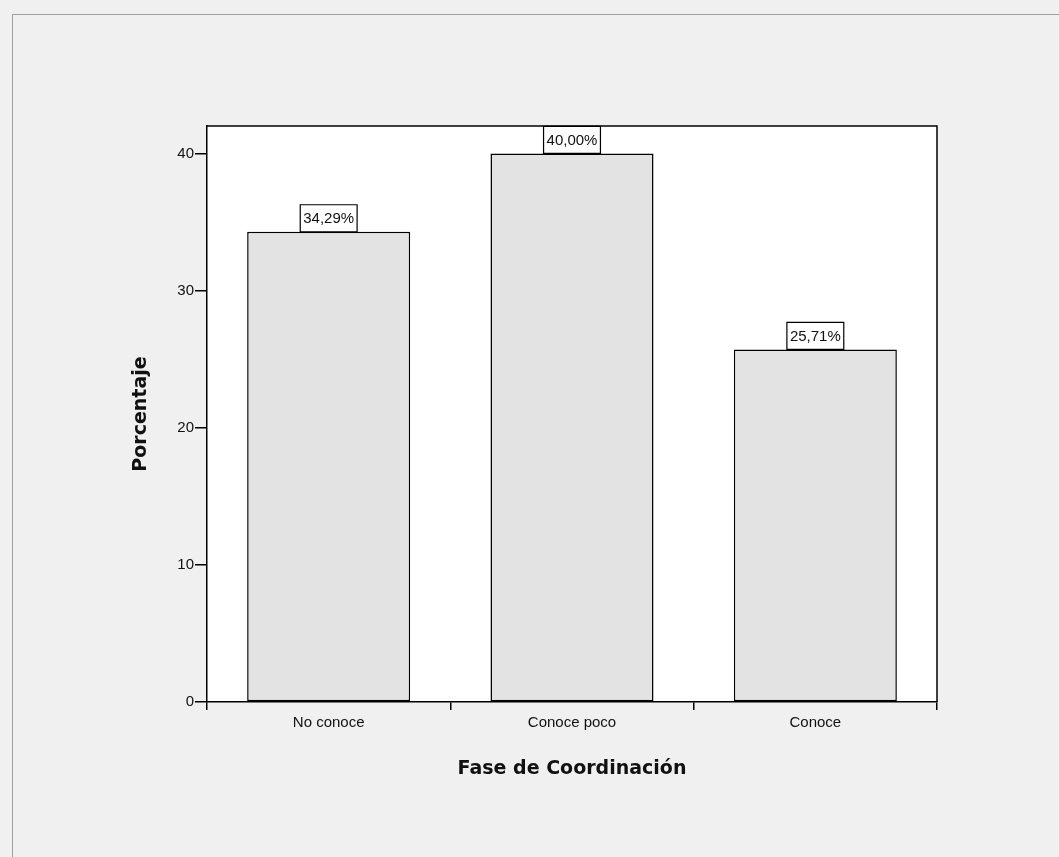  I want to click on data-label: 34,29%, so click(329, 218).